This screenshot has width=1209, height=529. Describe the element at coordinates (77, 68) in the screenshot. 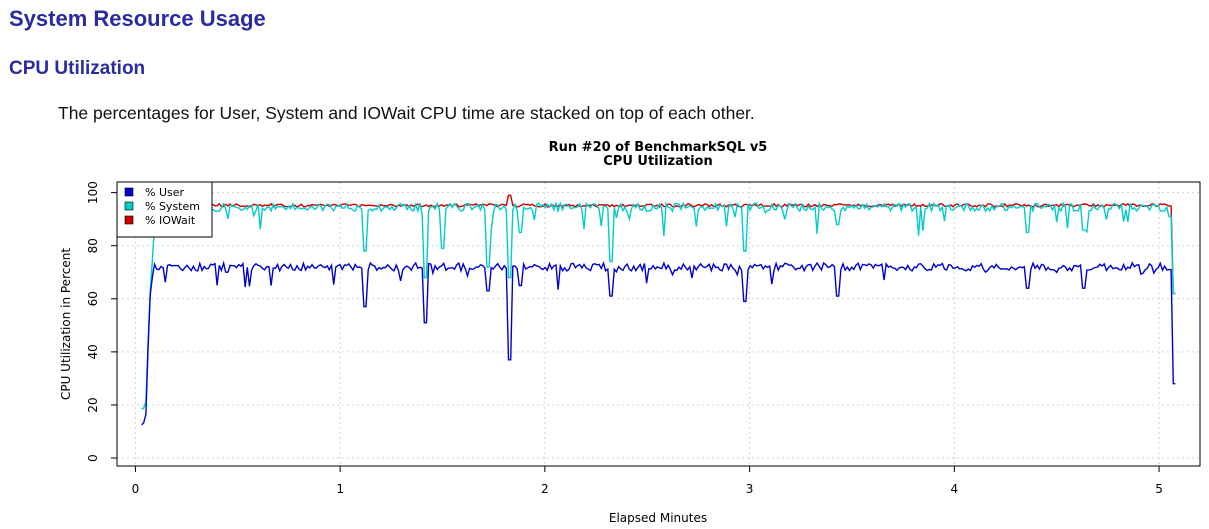

I see `section-title: CPU Utilization` at that location.